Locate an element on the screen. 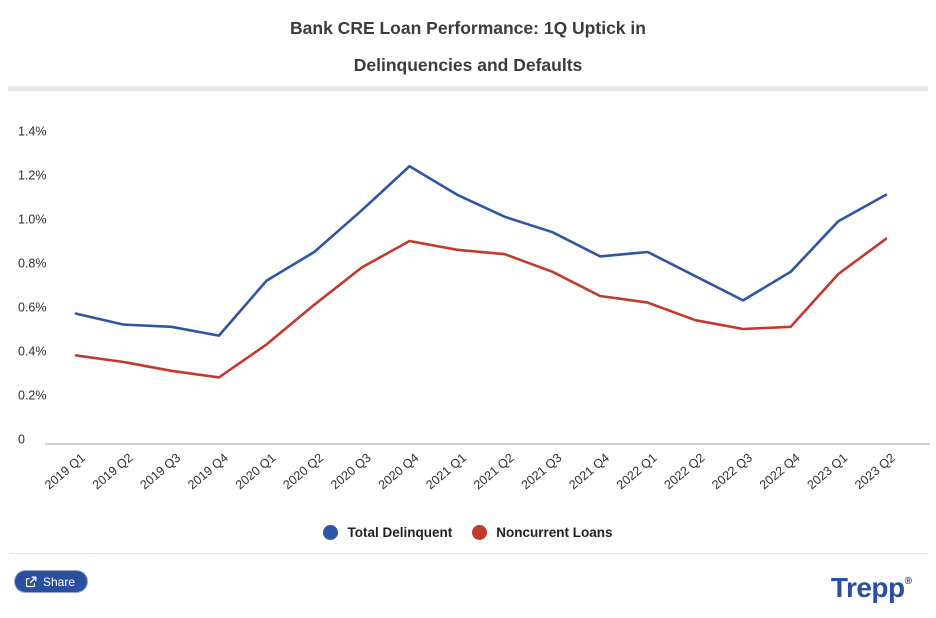 The image size is (936, 618). share-button-label: Share is located at coordinates (59, 581).